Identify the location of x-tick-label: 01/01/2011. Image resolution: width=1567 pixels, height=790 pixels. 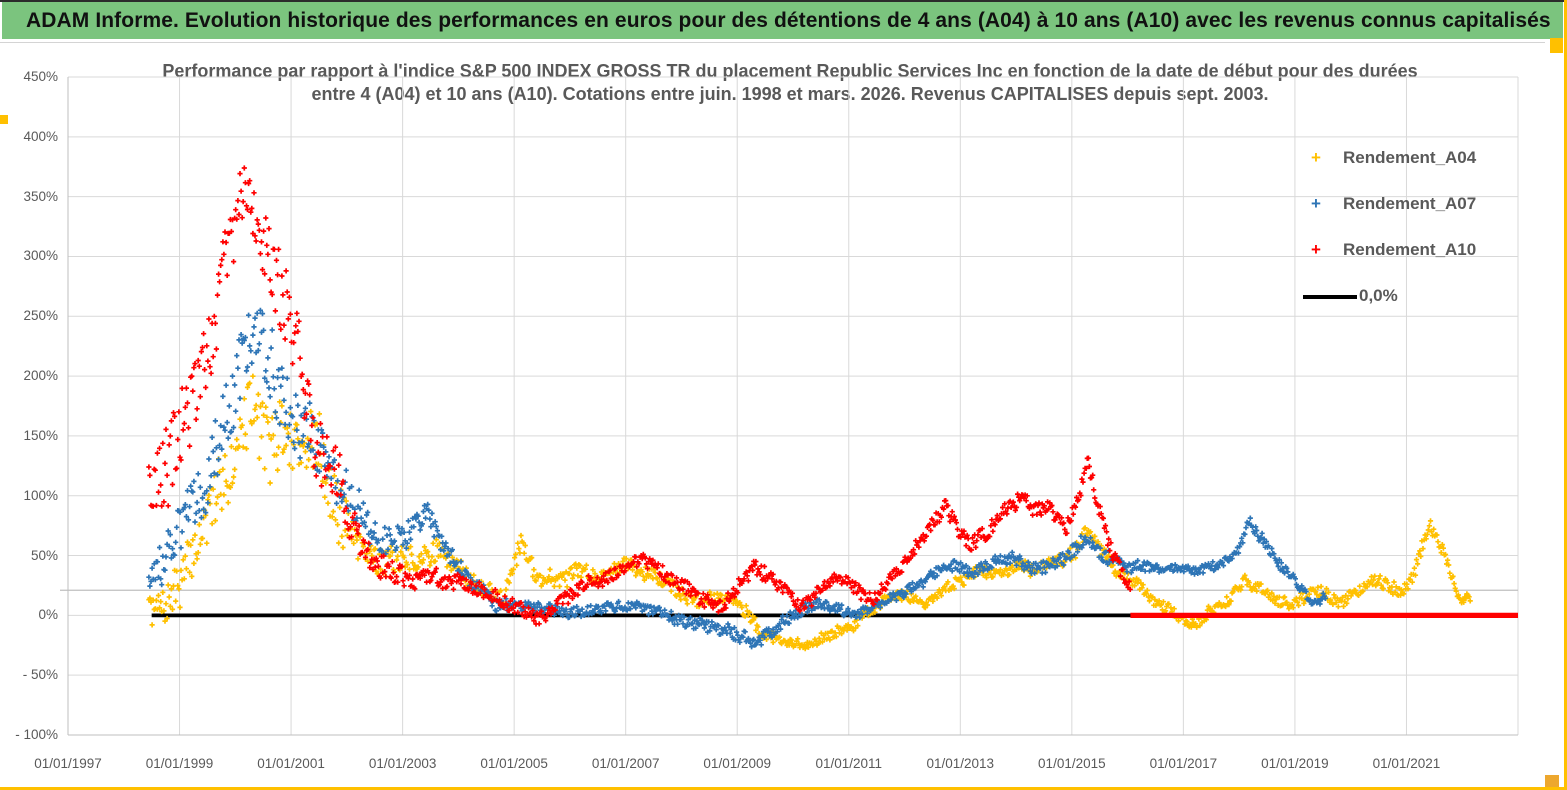
(849, 763).